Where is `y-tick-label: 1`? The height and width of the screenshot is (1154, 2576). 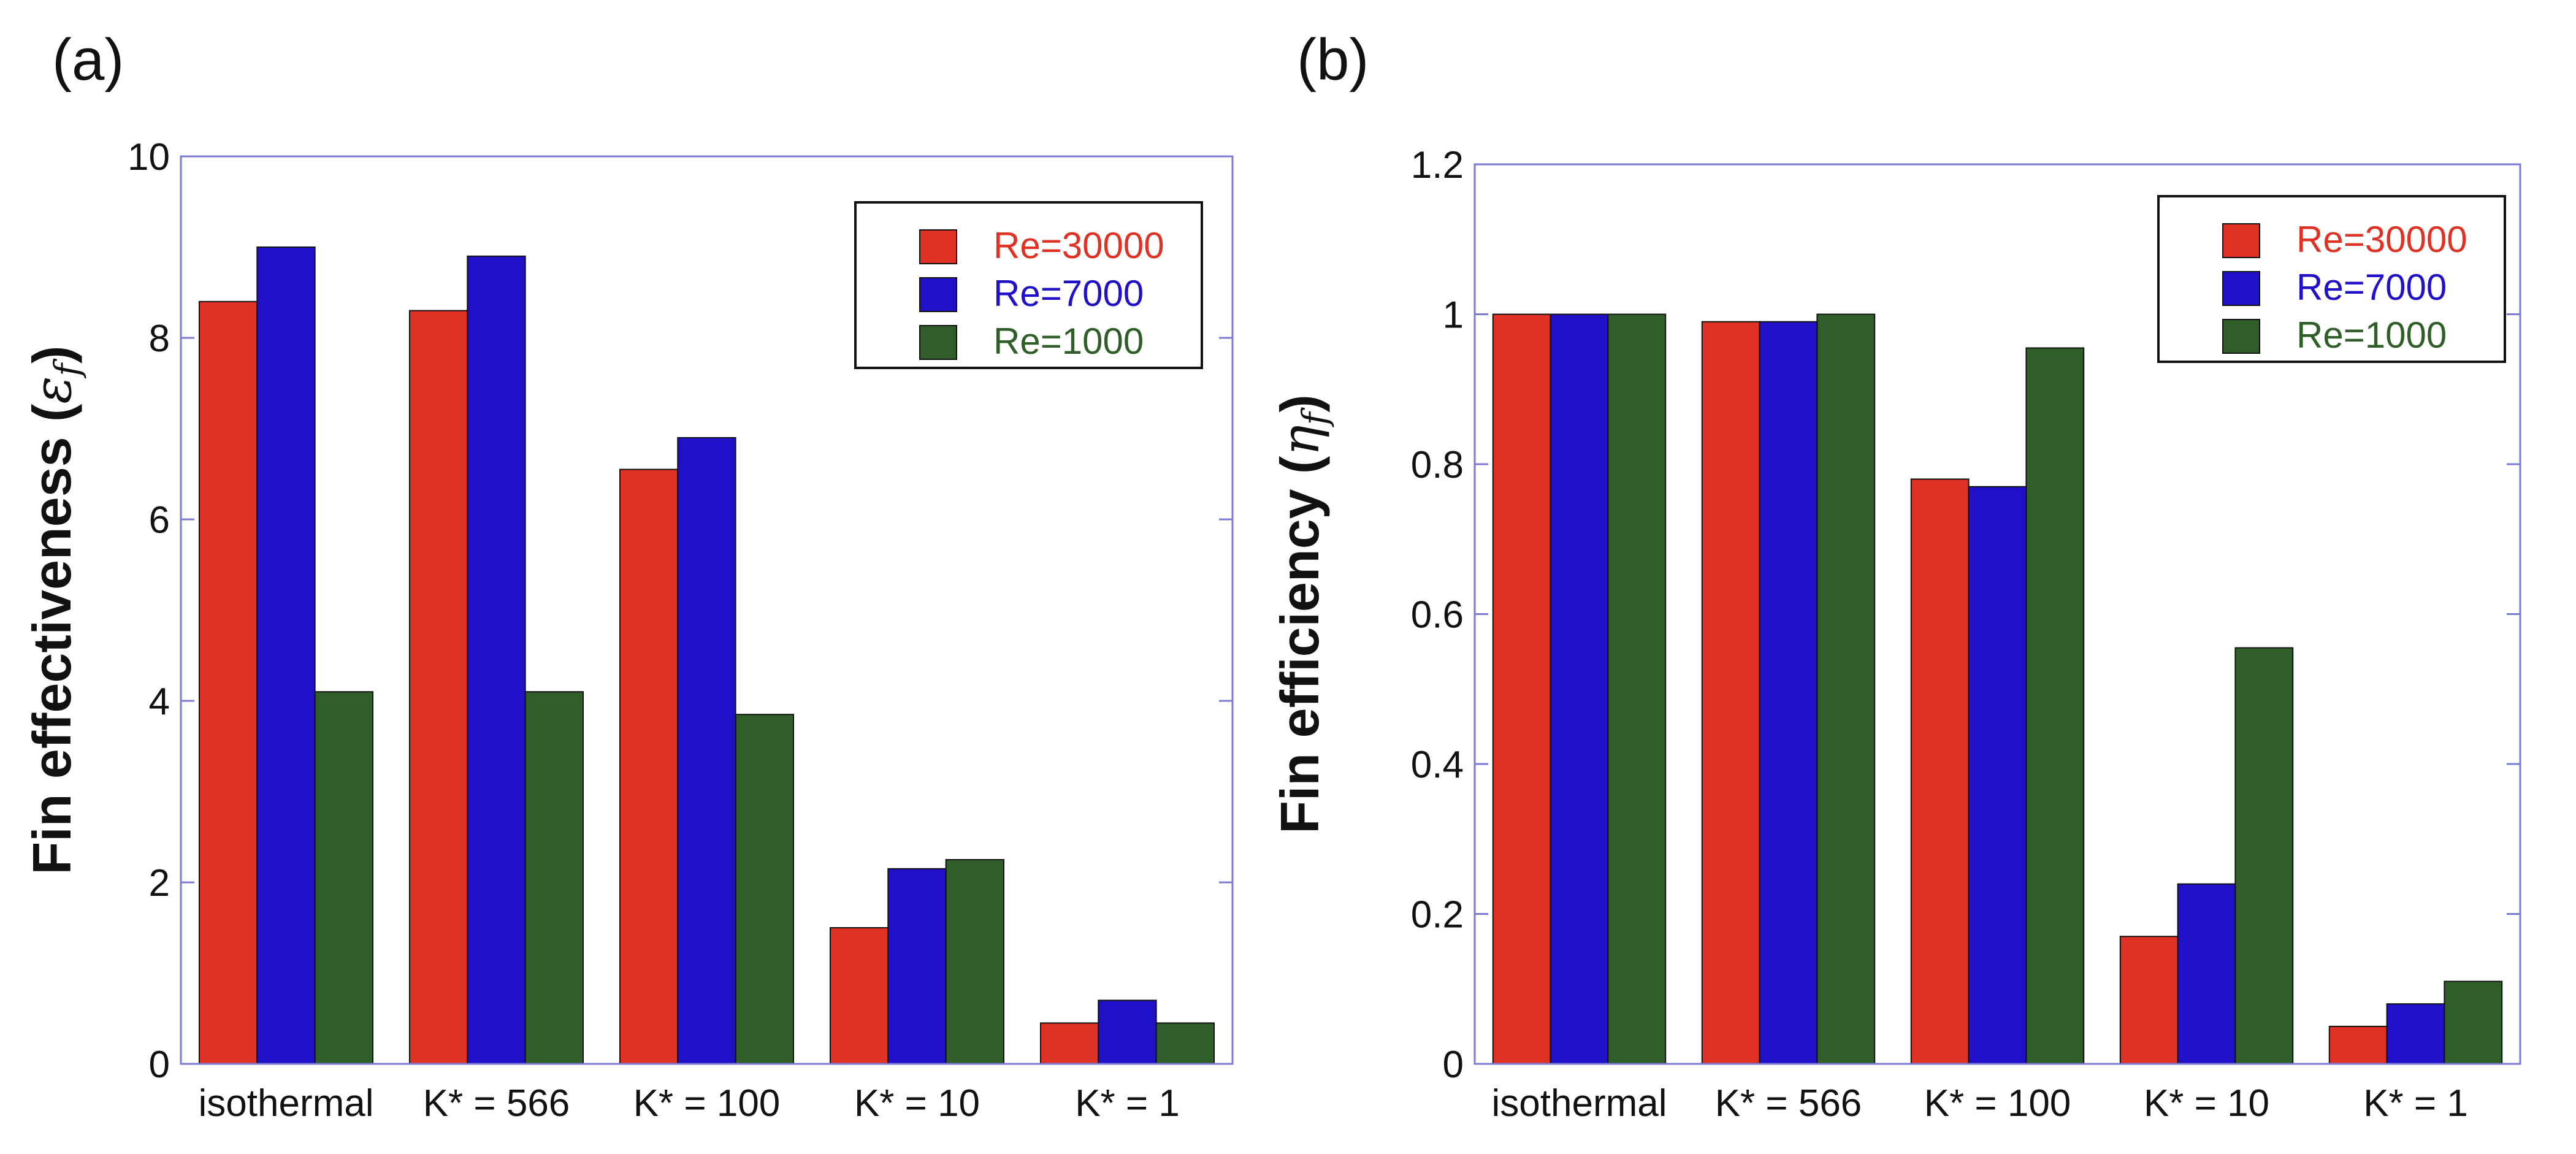
y-tick-label: 1 is located at coordinates (1453, 315).